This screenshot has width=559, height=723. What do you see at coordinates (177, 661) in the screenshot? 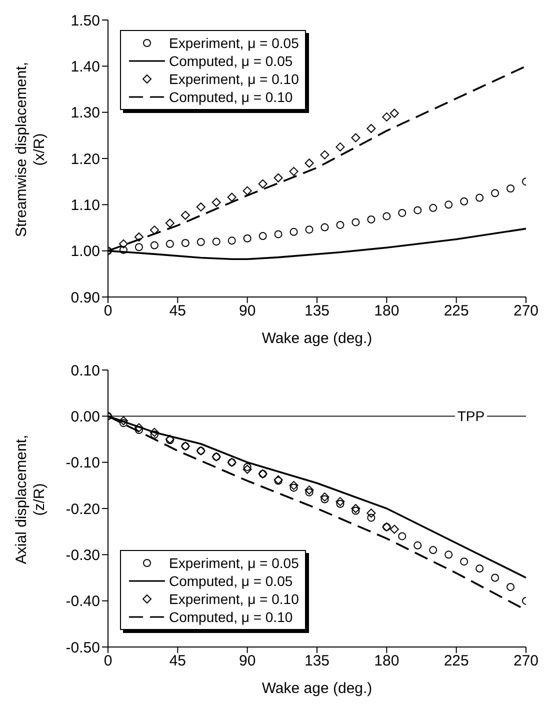
I see `x-tick-label: 45` at bounding box center [177, 661].